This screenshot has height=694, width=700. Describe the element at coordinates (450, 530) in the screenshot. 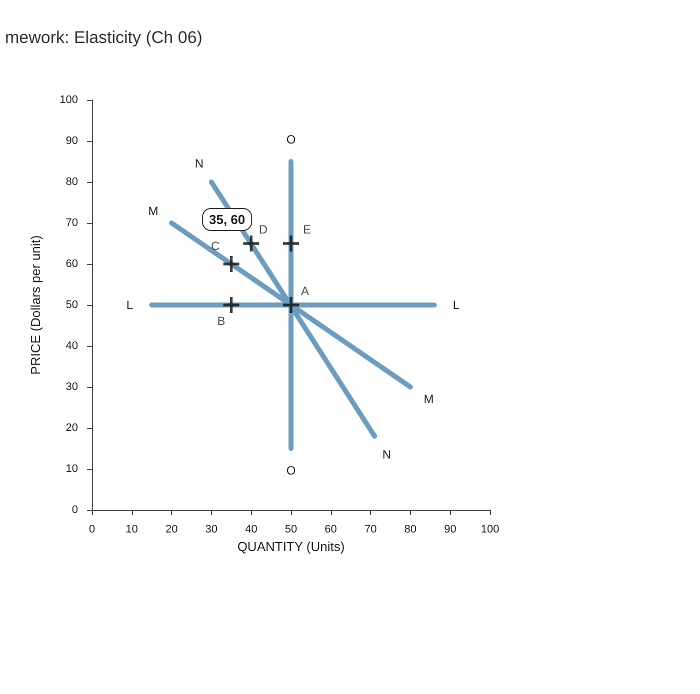

I see `x-tick-label: 90` at that location.